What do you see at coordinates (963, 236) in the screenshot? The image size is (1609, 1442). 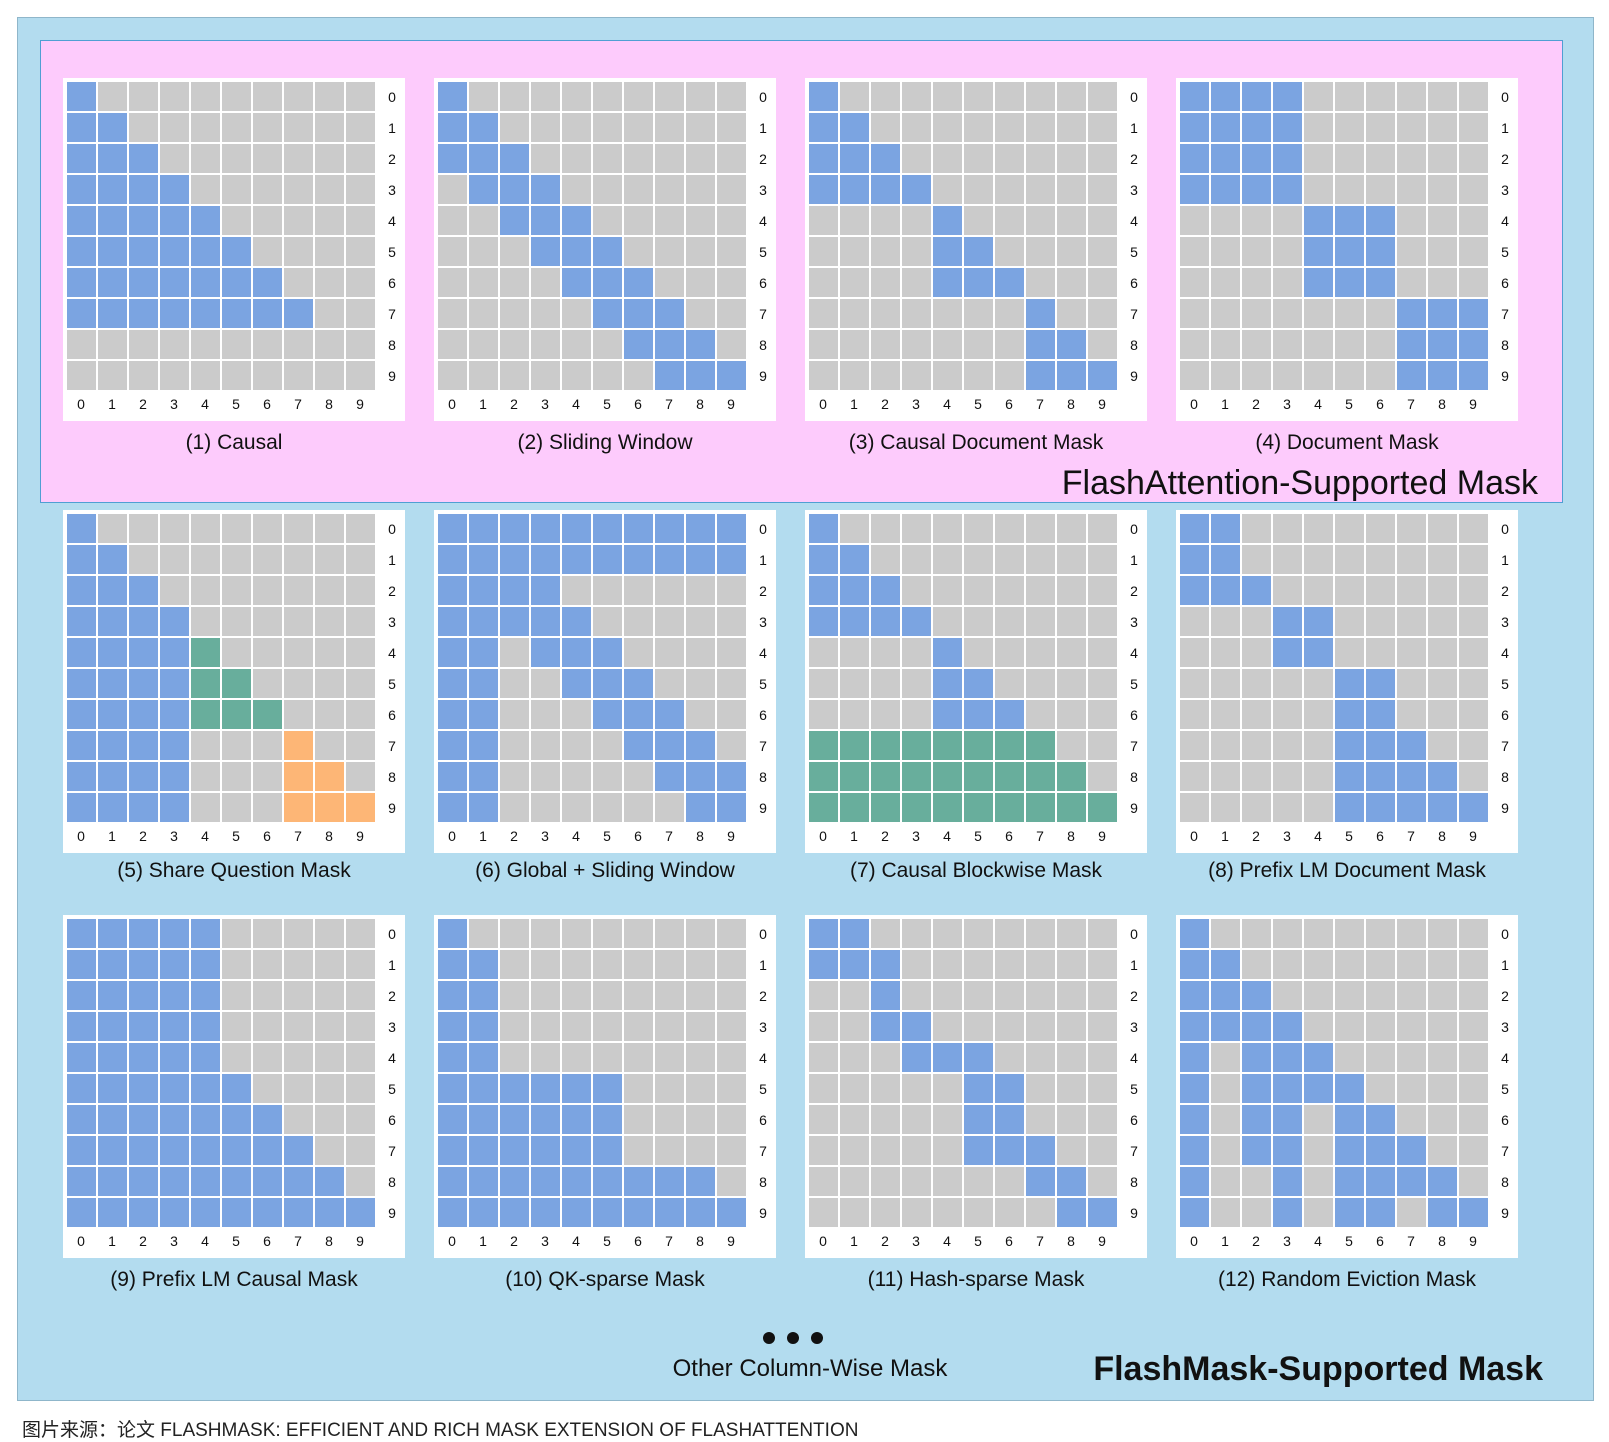 I see `mask-grid` at bounding box center [963, 236].